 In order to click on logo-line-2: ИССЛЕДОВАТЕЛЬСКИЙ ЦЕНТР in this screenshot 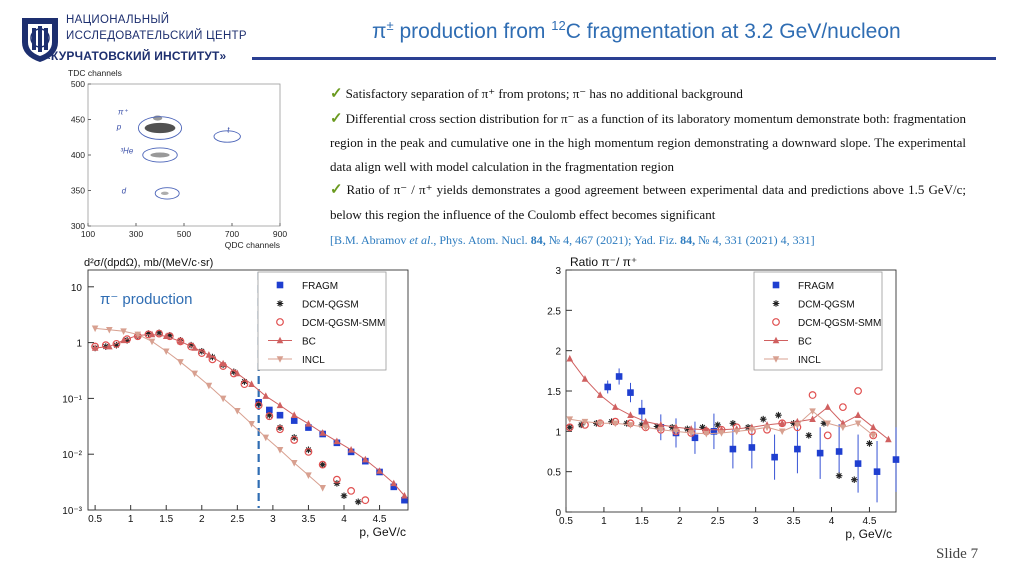, I will do `click(156, 36)`.